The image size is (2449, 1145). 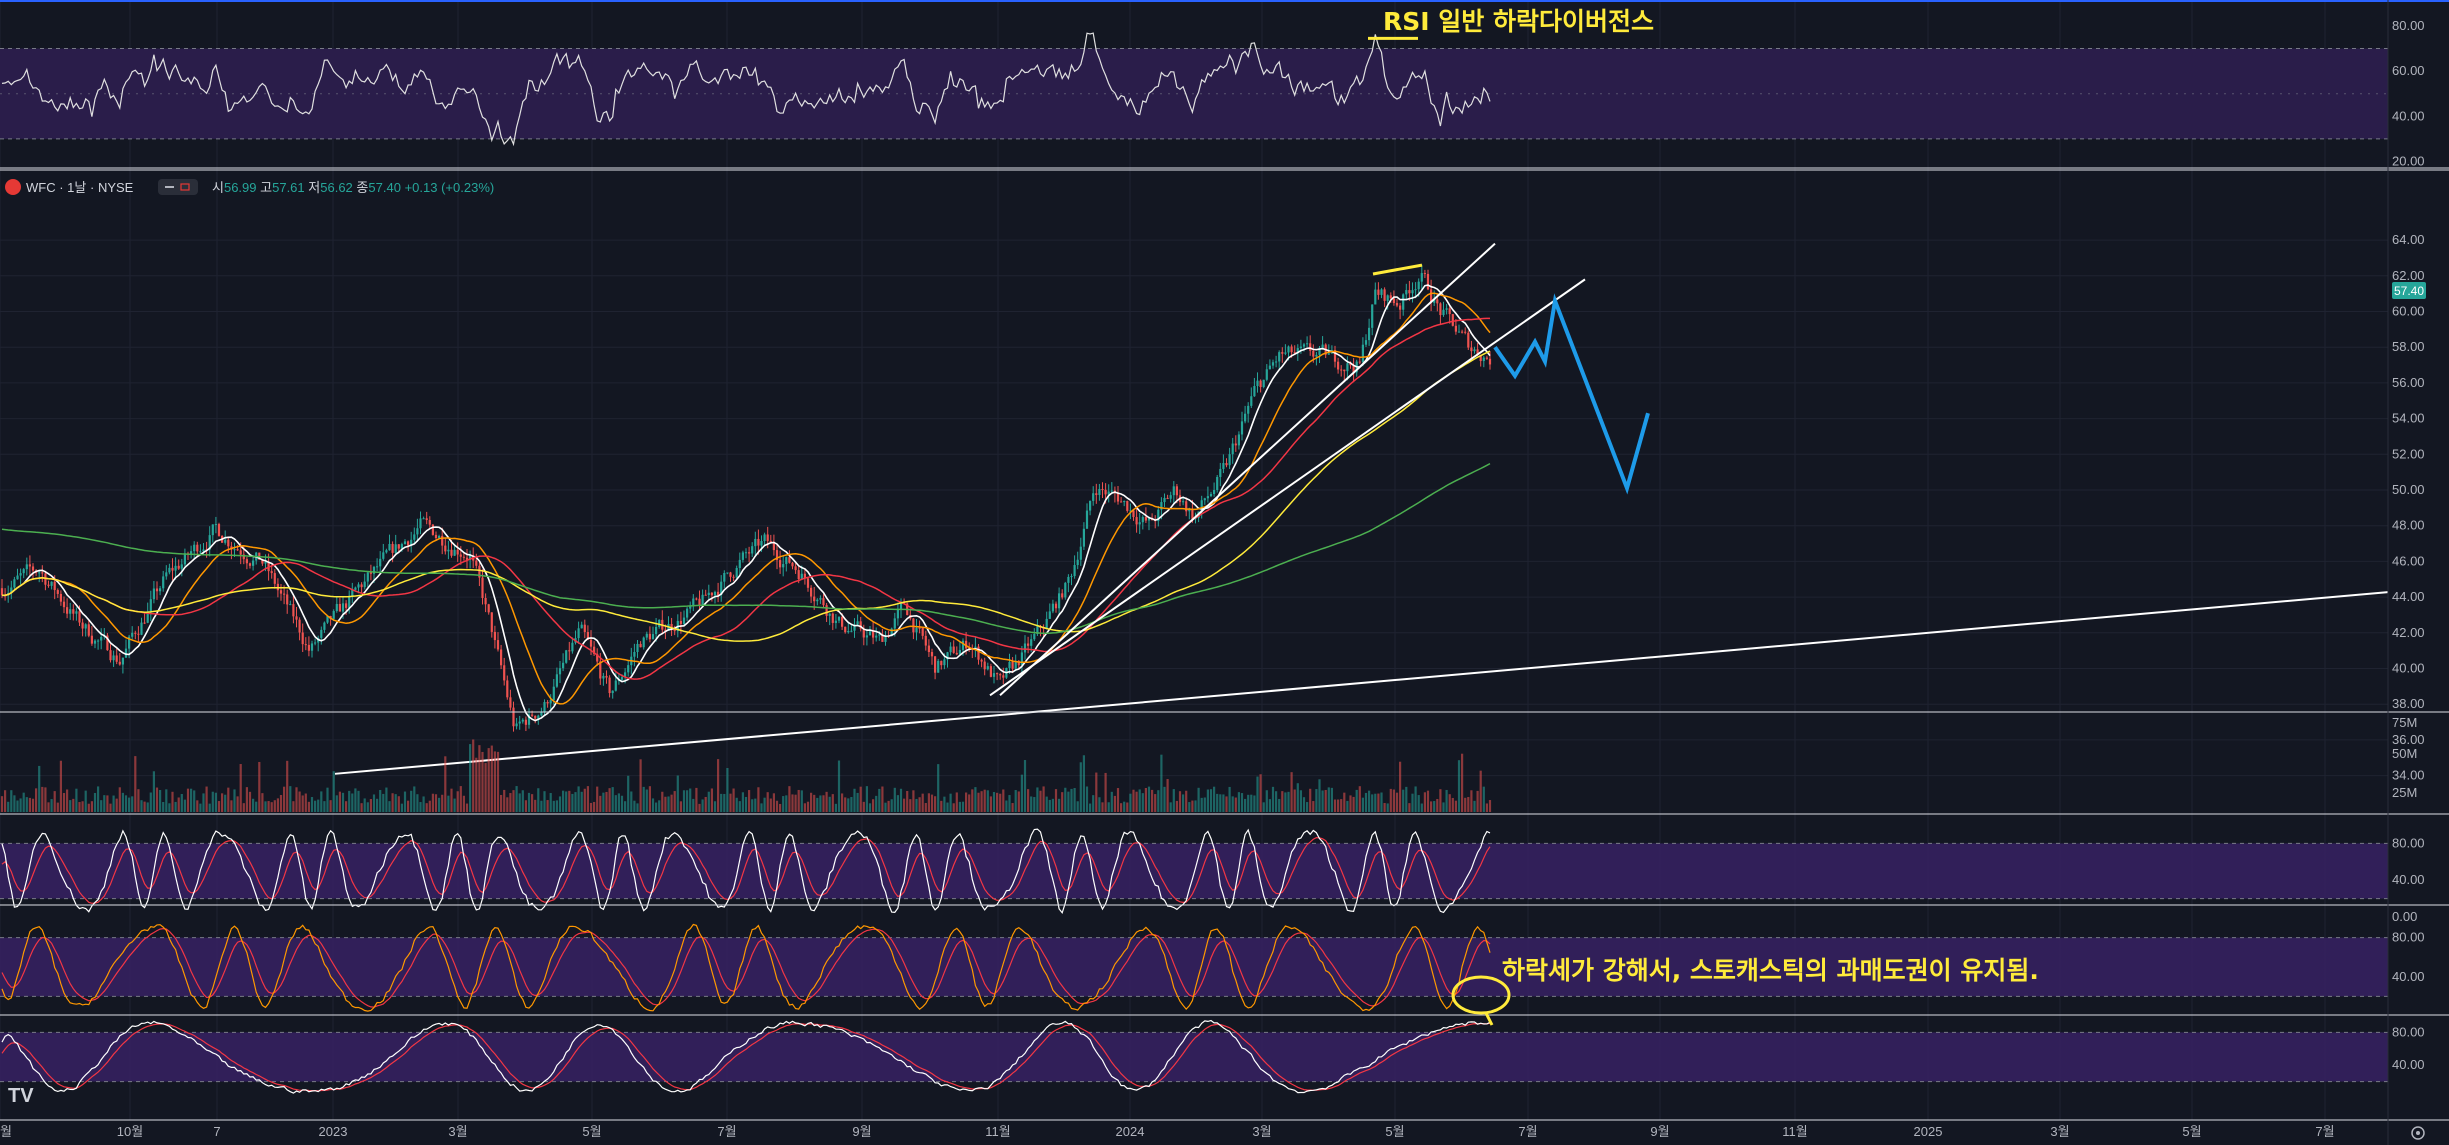 I want to click on legend-toggle-button, so click(x=178, y=187).